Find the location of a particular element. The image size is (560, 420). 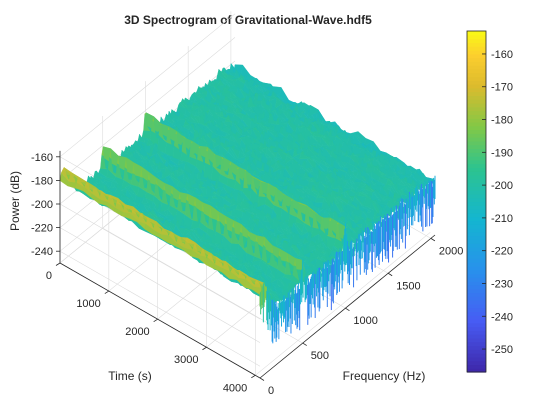

surface-patch is located at coordinates (319, 200).